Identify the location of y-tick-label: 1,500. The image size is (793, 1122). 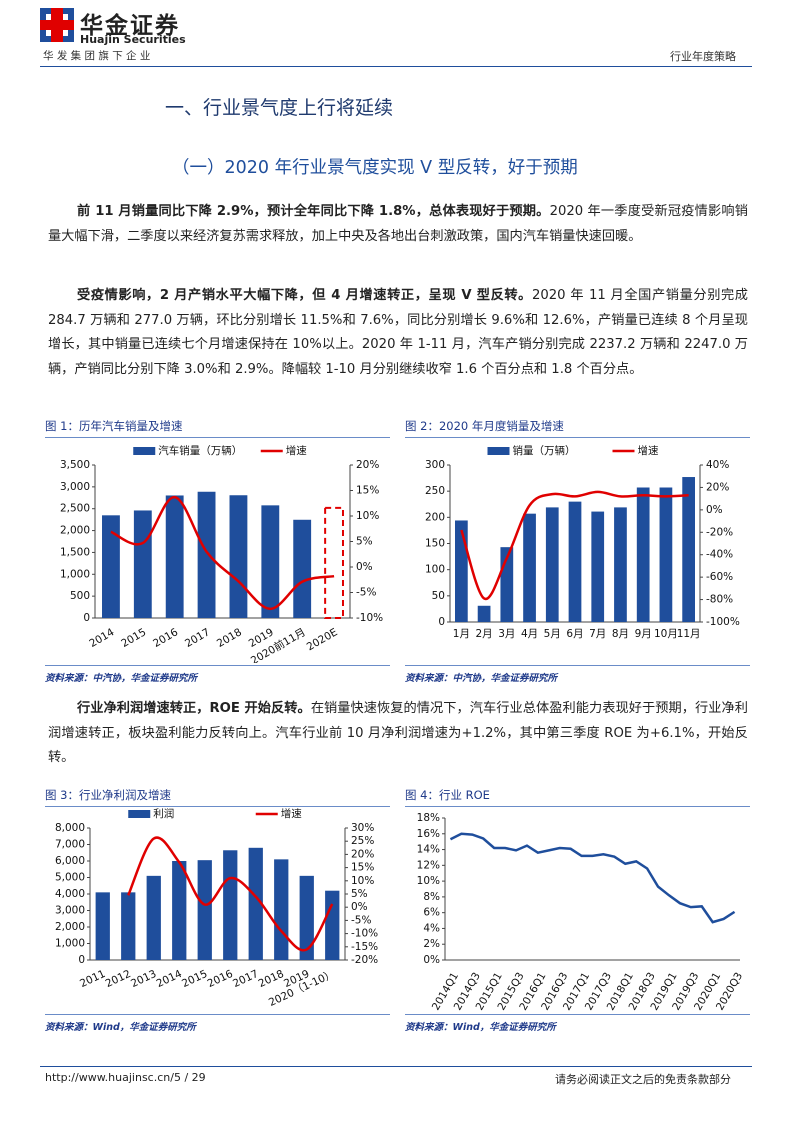
(75, 552).